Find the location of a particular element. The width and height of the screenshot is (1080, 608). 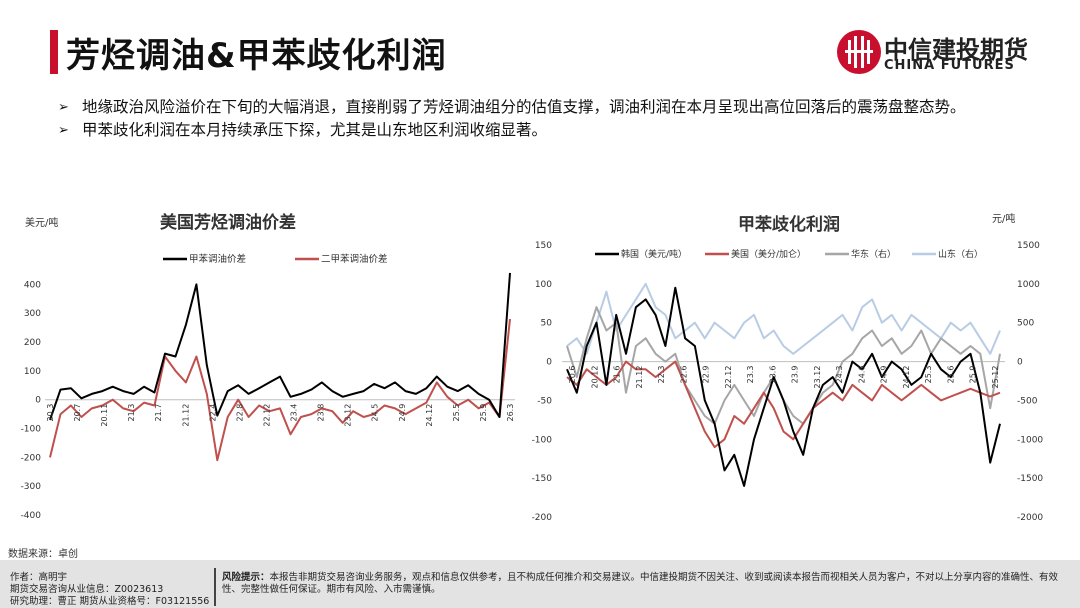

assistant-info: 研究助理：曹正 期货从业资格号：F03121556 is located at coordinates (110, 601).